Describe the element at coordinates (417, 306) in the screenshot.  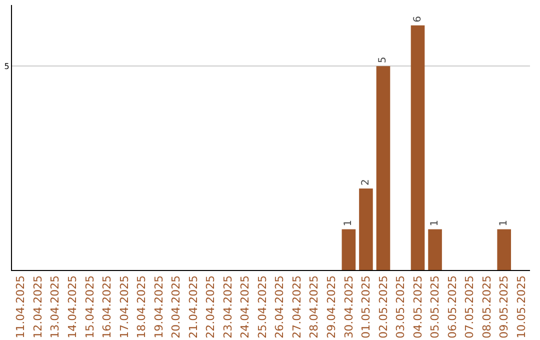
I see `x-tick-label: 04.05.2025` at that location.